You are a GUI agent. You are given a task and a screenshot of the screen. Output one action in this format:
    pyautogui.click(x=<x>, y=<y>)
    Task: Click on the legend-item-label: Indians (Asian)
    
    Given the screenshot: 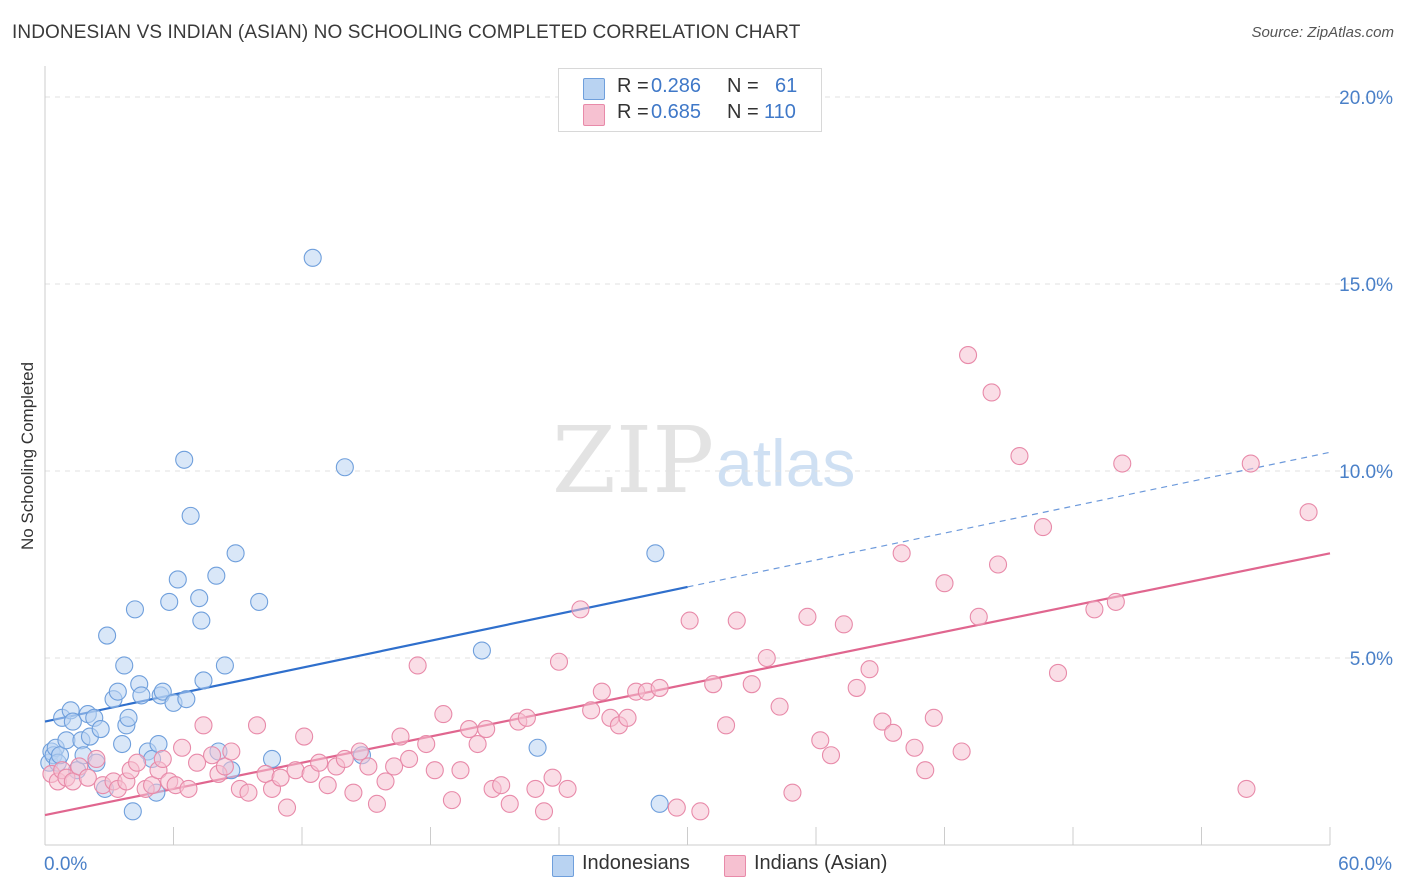 What is the action you would take?
    pyautogui.click(x=821, y=863)
    